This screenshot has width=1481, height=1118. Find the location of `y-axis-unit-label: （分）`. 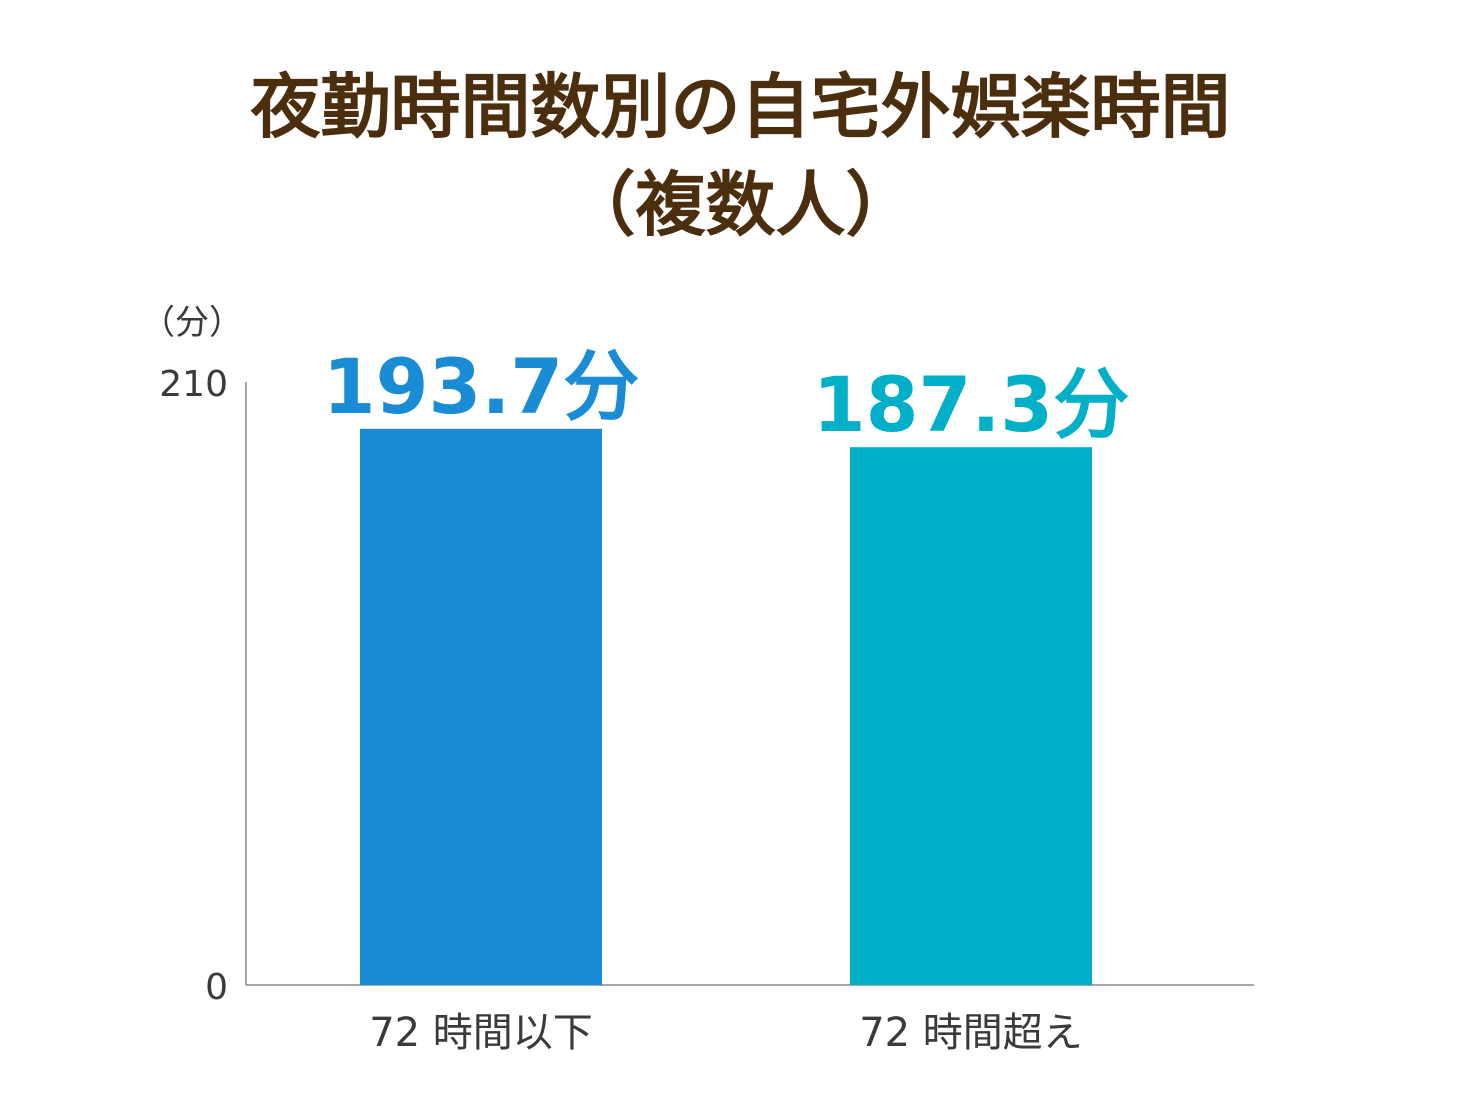

y-axis-unit-label: （分） is located at coordinates (192, 323).